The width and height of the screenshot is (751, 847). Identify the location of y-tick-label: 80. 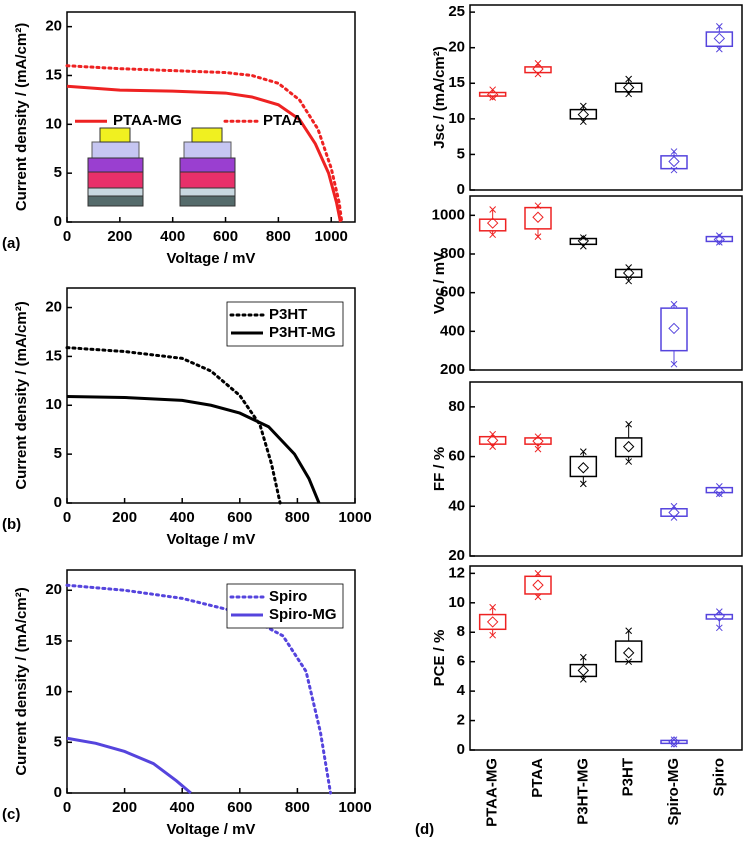
(456, 406).